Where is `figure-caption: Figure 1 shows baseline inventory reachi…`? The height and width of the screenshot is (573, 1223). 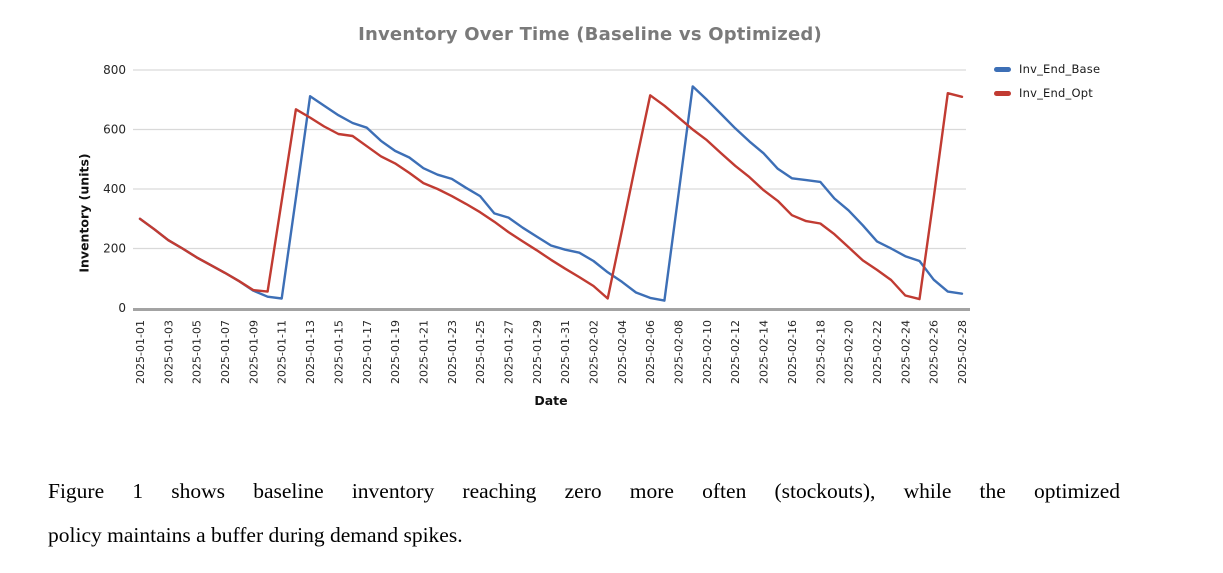 figure-caption: Figure 1 shows baseline inventory reachi… is located at coordinates (584, 513).